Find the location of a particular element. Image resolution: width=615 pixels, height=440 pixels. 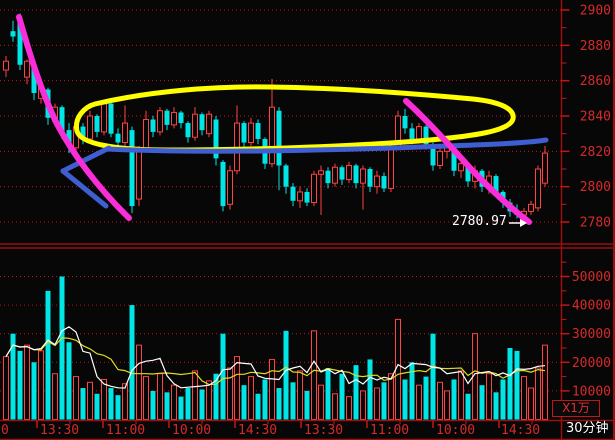

blue-arrow-barb-lower is located at coordinates (84, 188).